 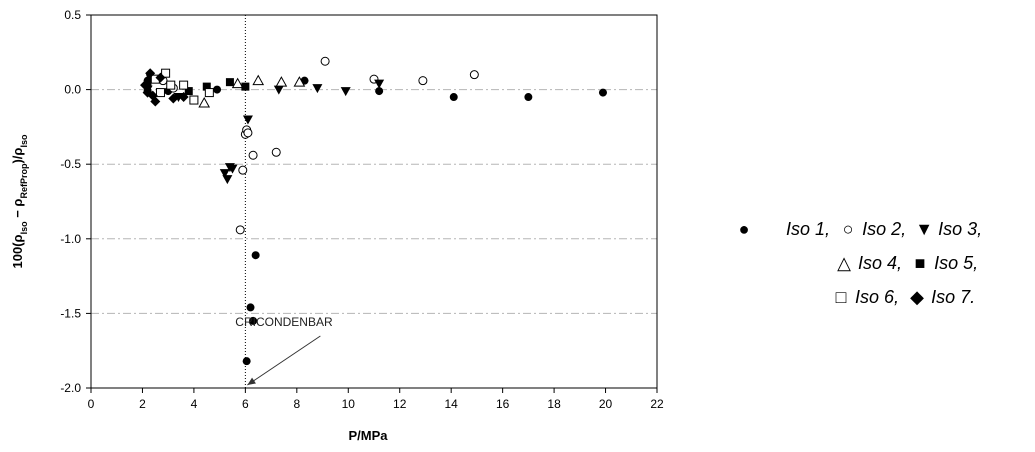 What do you see at coordinates (841, 297) in the screenshot?
I see `open-square-icon: □` at bounding box center [841, 297].